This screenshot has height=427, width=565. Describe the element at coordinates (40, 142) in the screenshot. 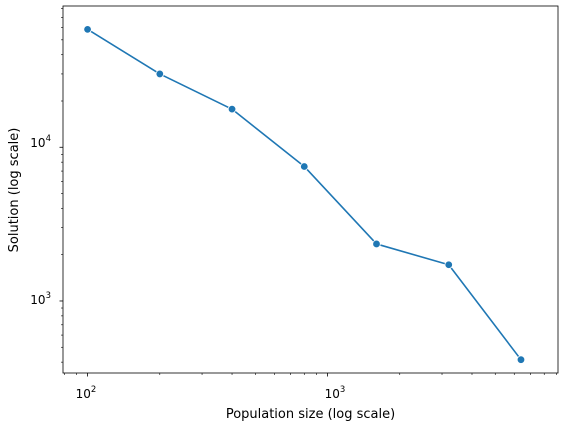

I see `y-tick-label-1: 10⁴` at that location.